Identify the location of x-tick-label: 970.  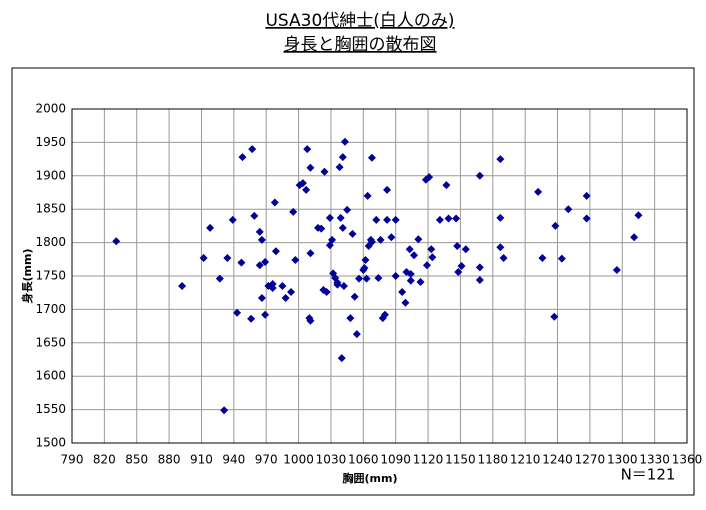
(266, 460).